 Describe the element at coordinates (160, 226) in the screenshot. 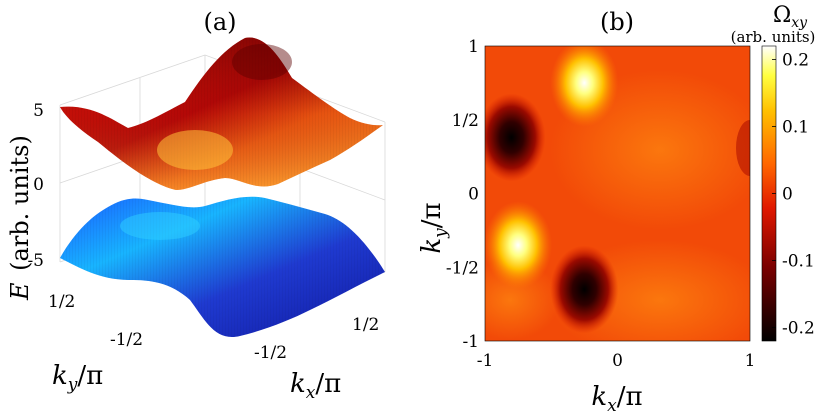

I see `lower-band-highlight` at that location.